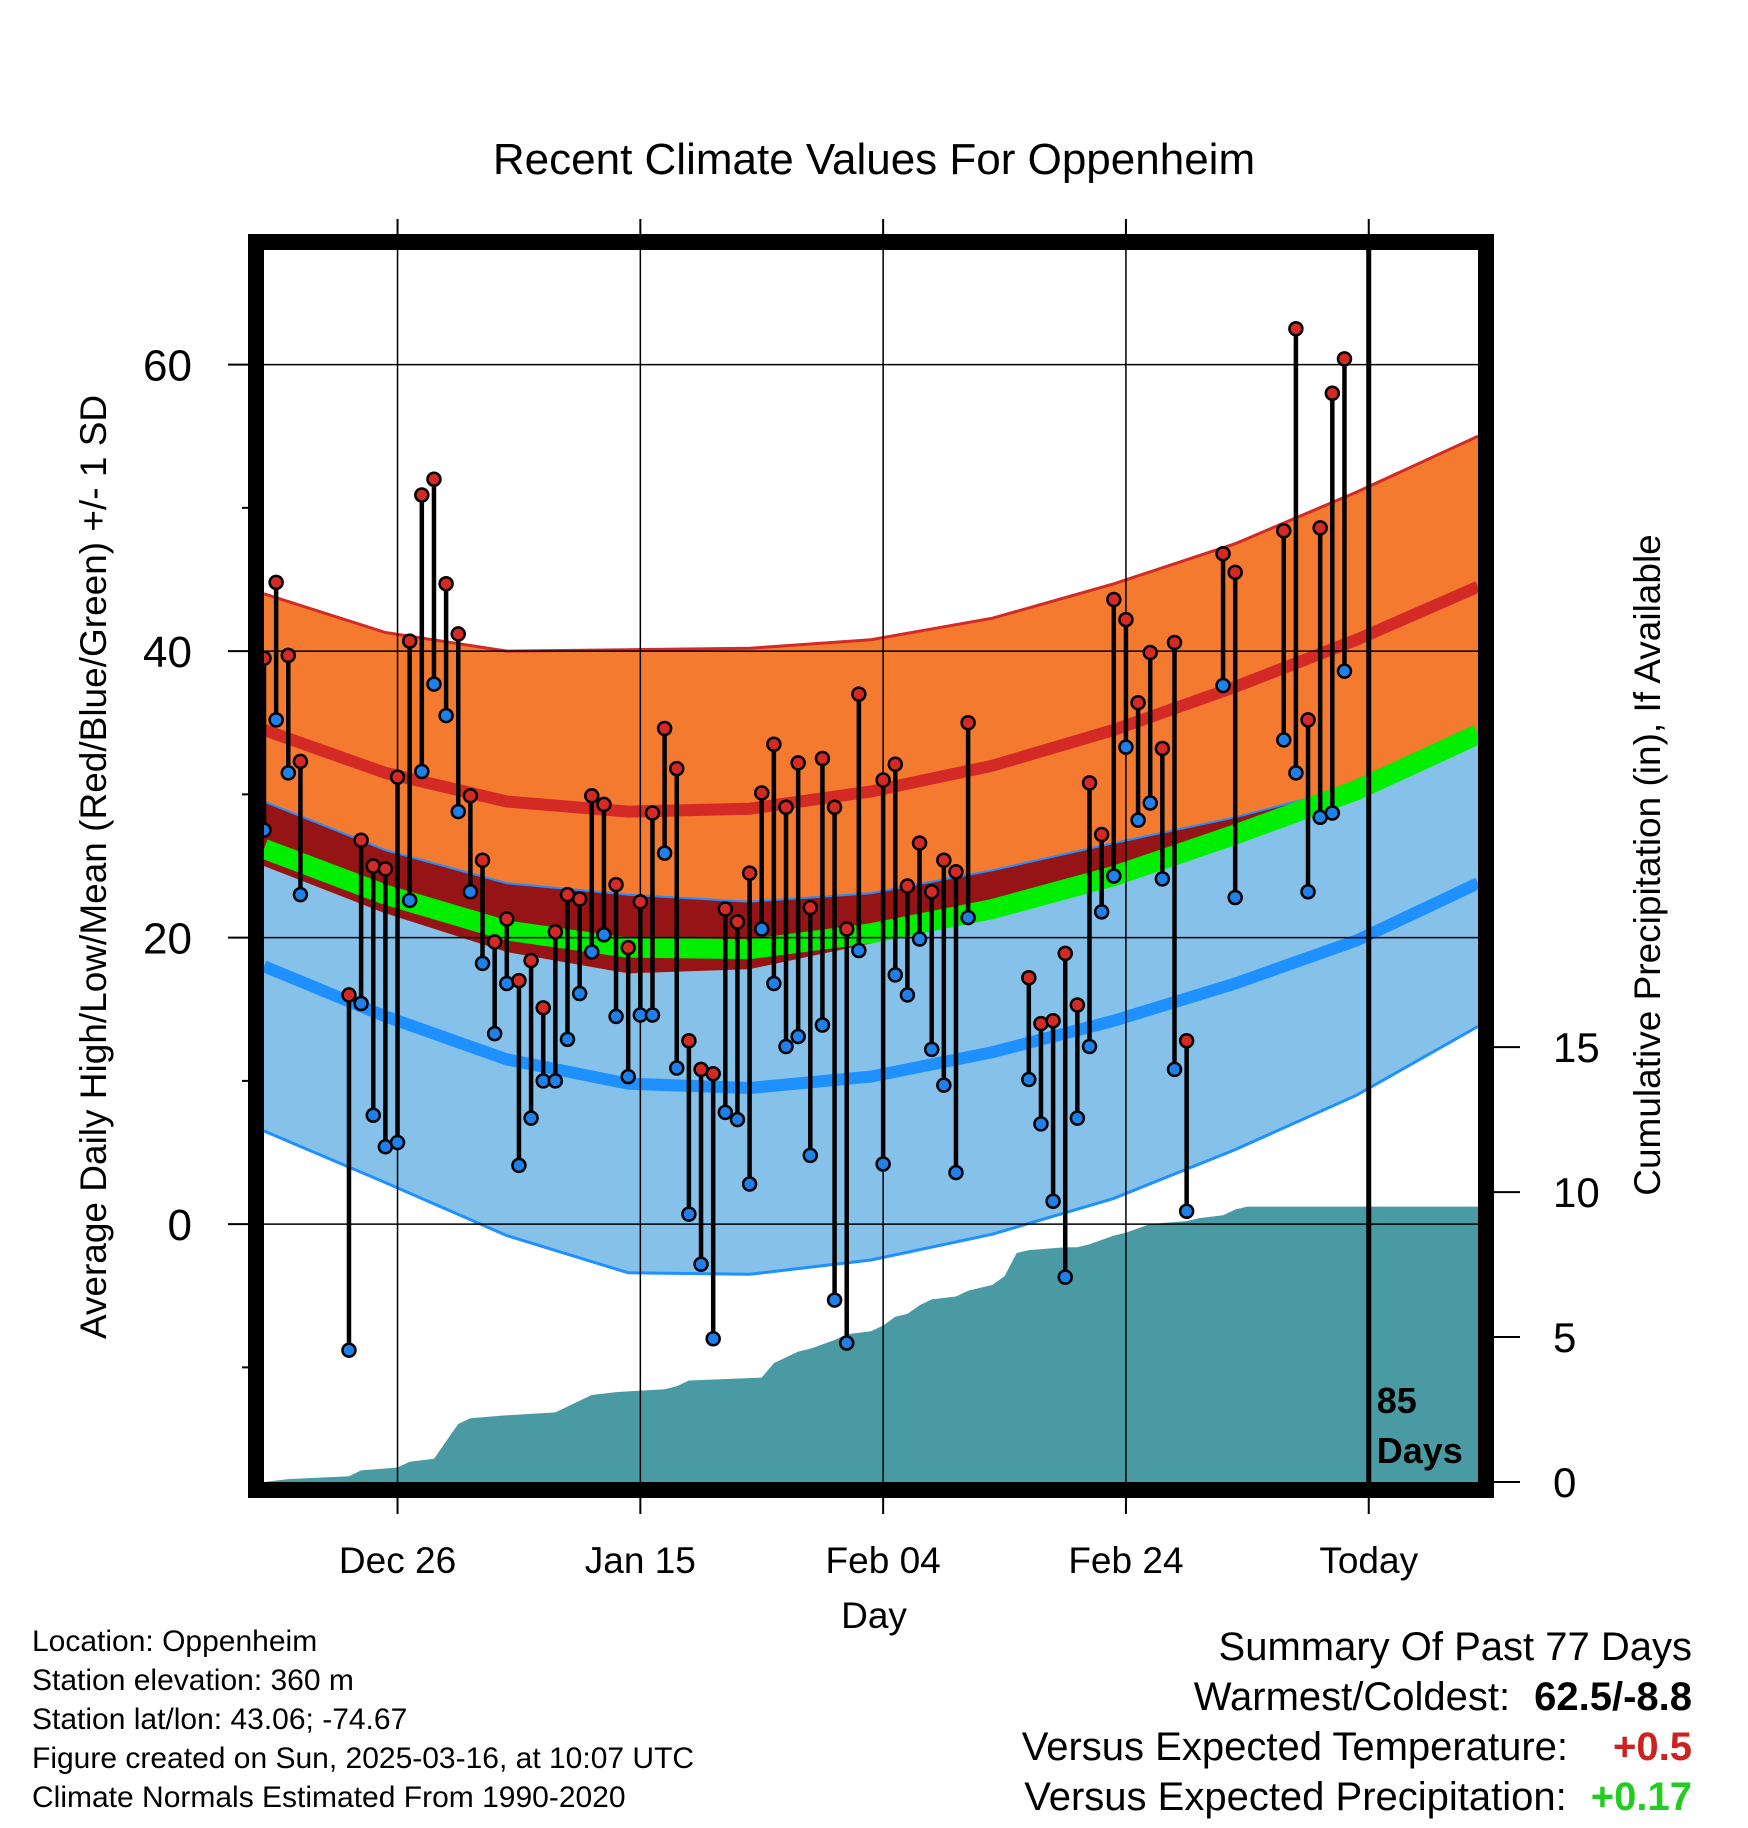  Describe the element at coordinates (167, 939) in the screenshot. I see `y-tick-label: 20` at that location.